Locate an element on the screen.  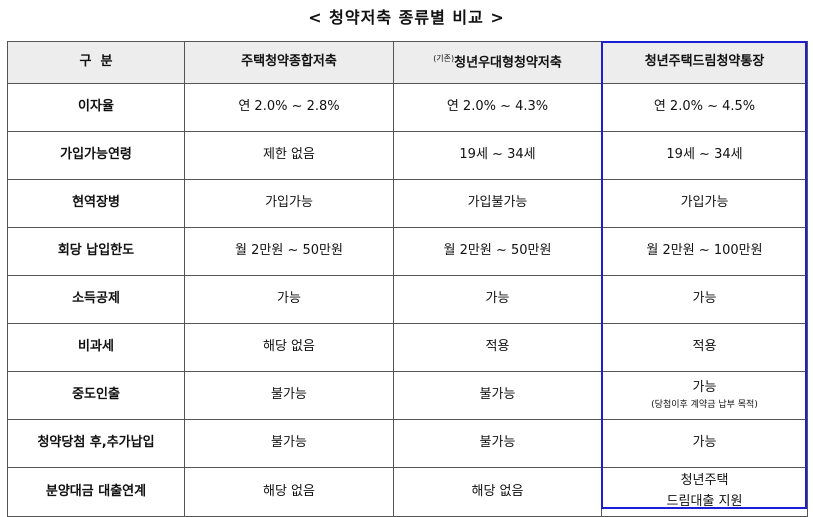
cell-main: 가능 is located at coordinates (704, 388).